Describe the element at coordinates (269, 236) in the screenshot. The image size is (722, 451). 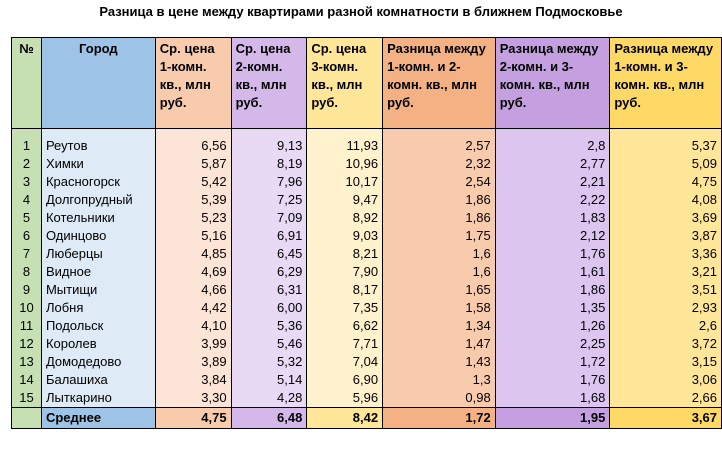
I see `row-price-2k: 6,91` at that location.